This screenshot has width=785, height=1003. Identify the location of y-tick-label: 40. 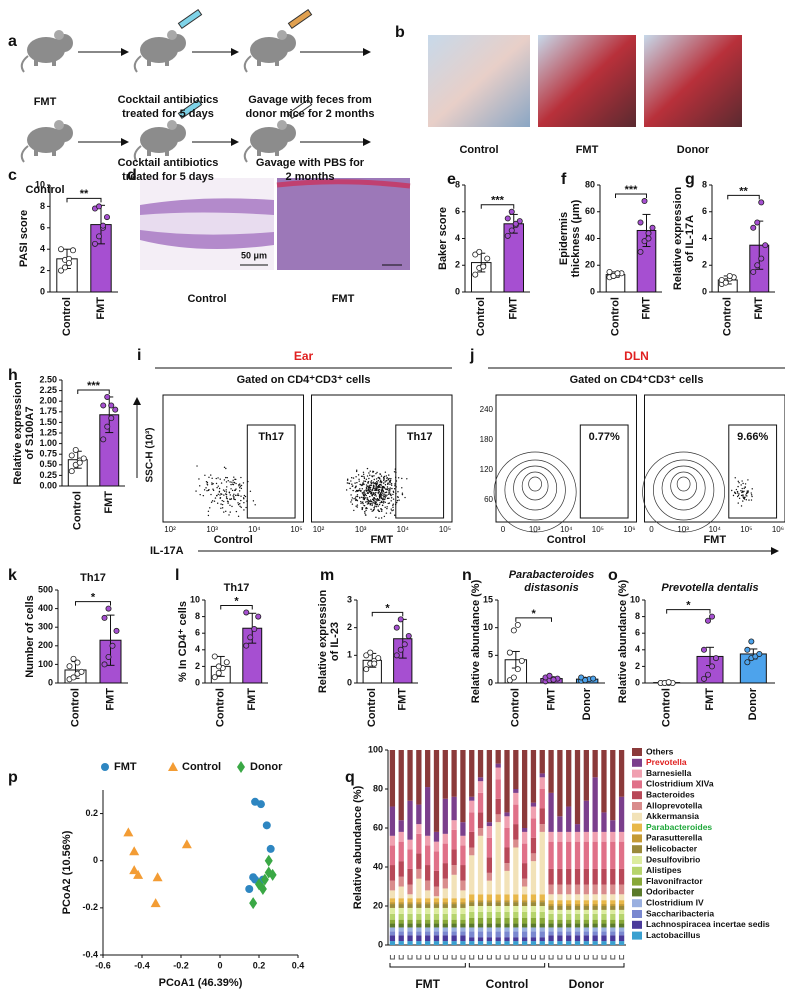
(378, 866).